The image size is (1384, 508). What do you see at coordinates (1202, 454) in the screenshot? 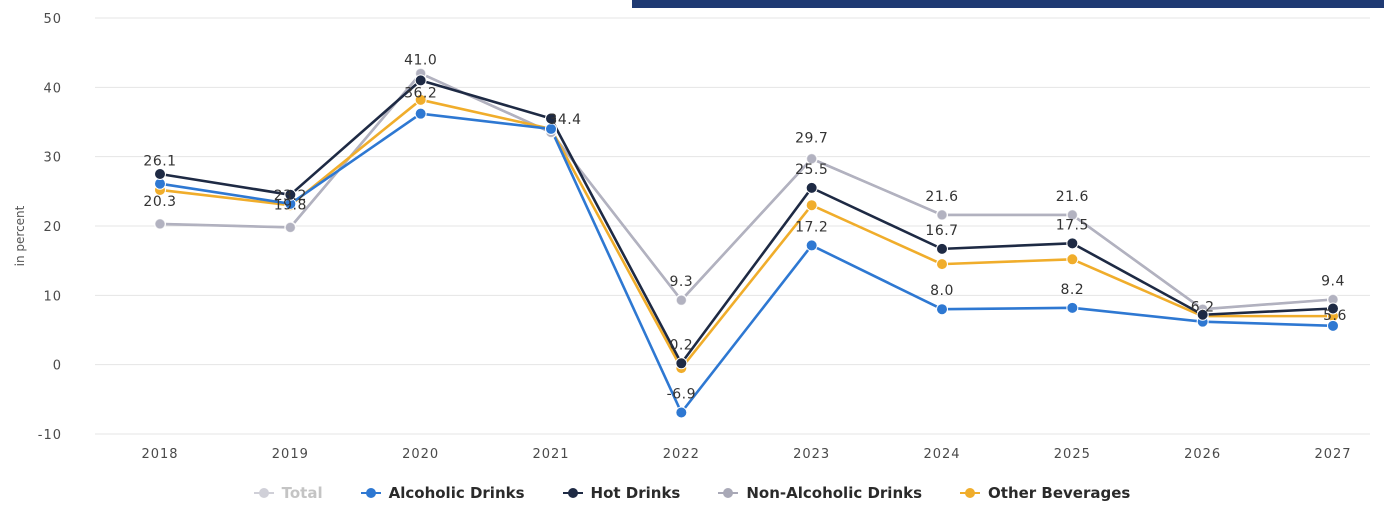
I see `x-tick-label: 2026` at bounding box center [1202, 454].